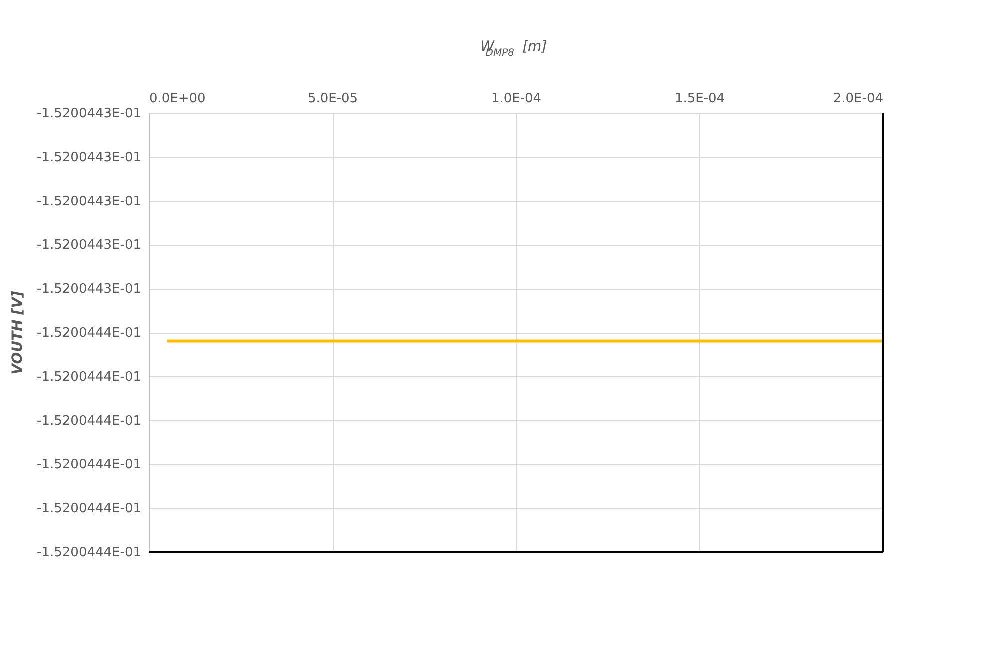 The image size is (991, 662). What do you see at coordinates (700, 99) in the screenshot?
I see `x-tick-label: 1.5E-04` at bounding box center [700, 99].